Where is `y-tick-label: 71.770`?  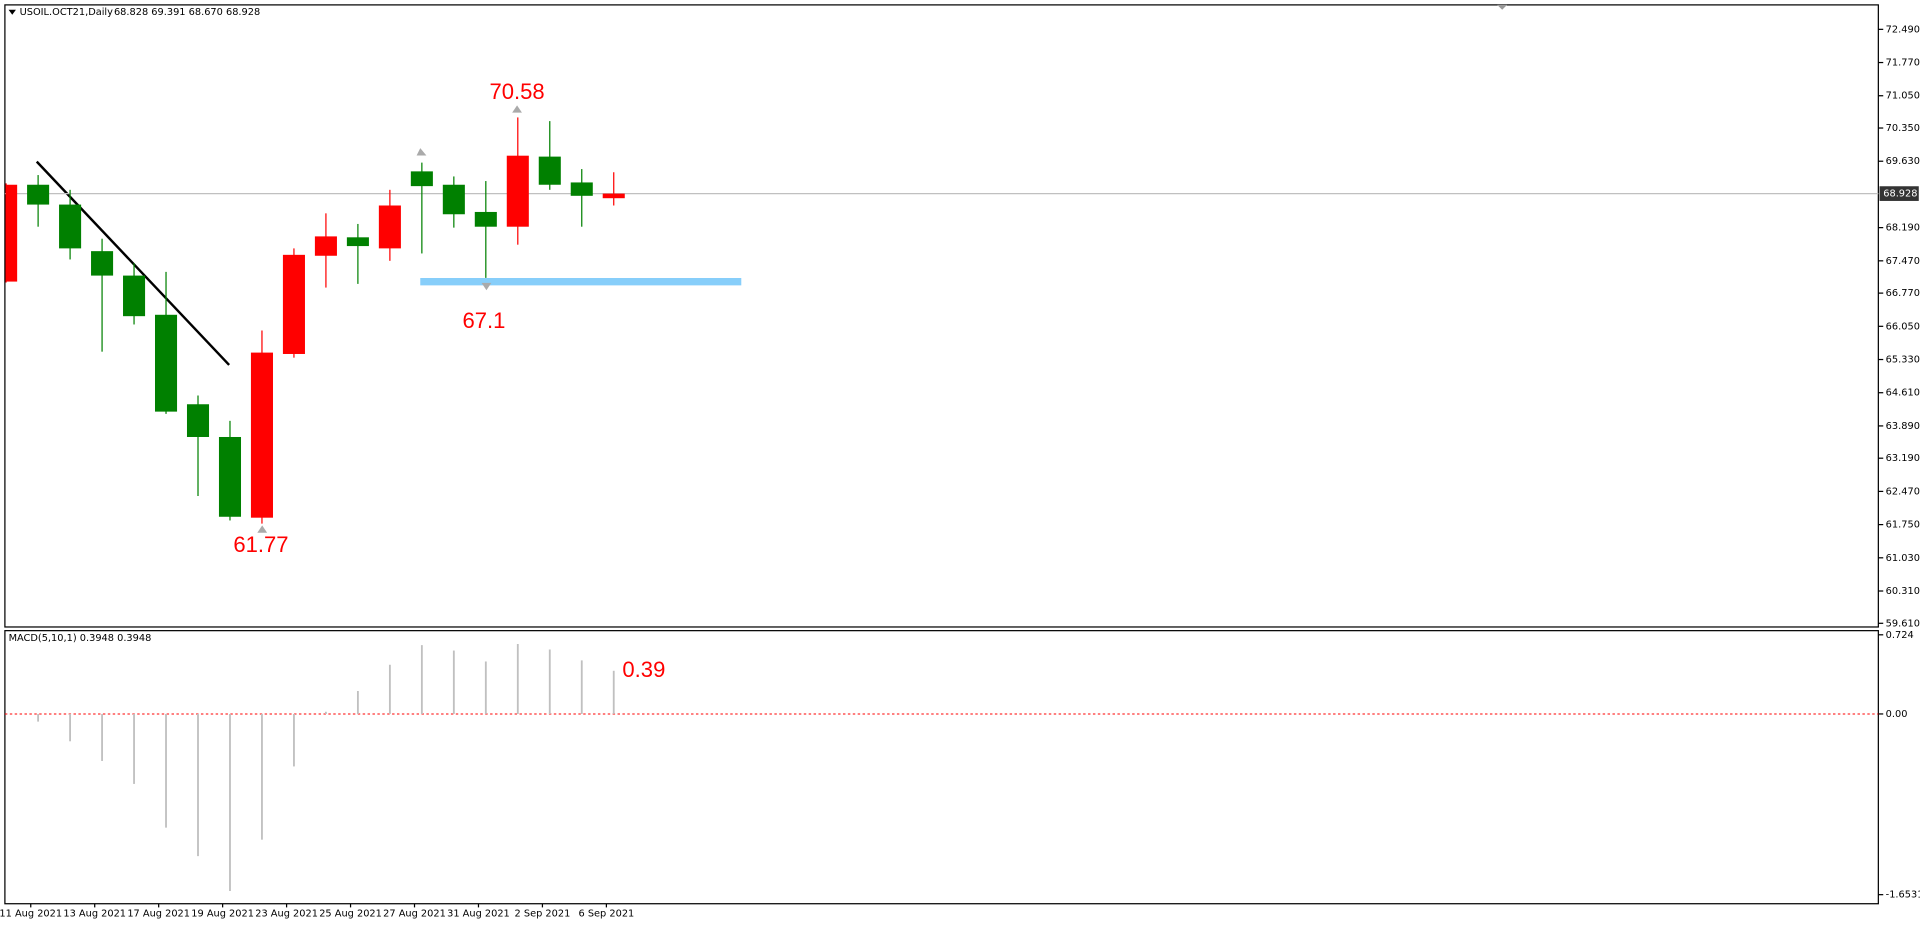 y-tick-label: 71.770 is located at coordinates (1903, 63).